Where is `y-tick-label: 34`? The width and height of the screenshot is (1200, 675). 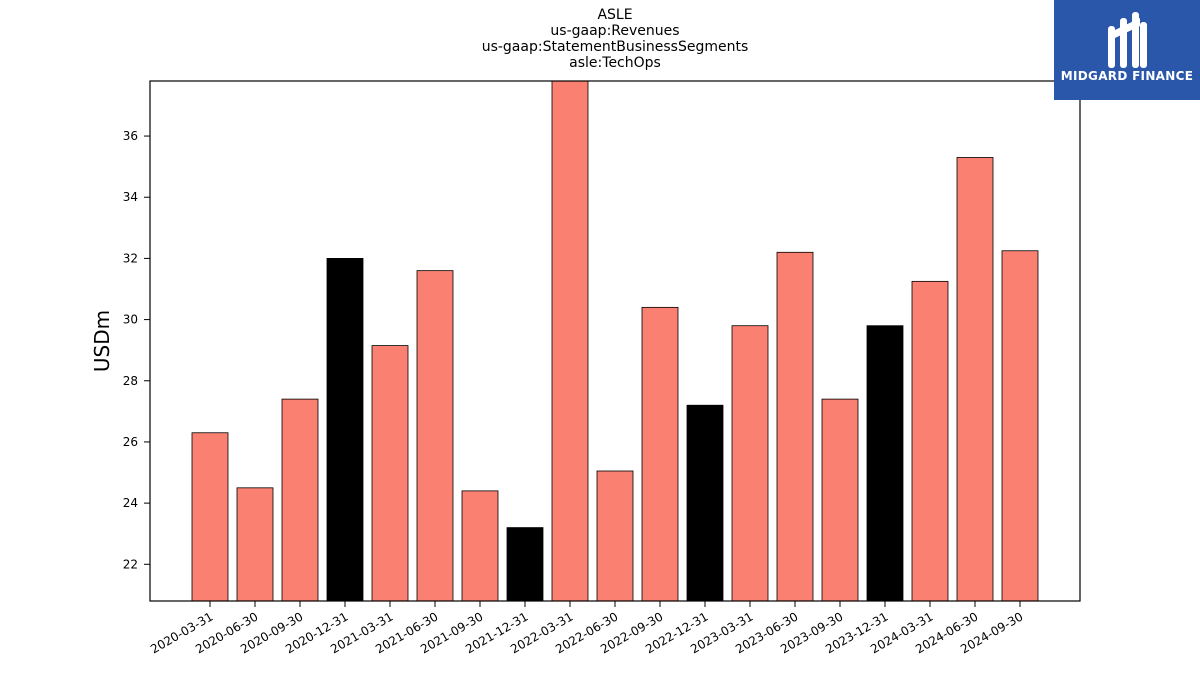
y-tick-label: 34 is located at coordinates (130, 197).